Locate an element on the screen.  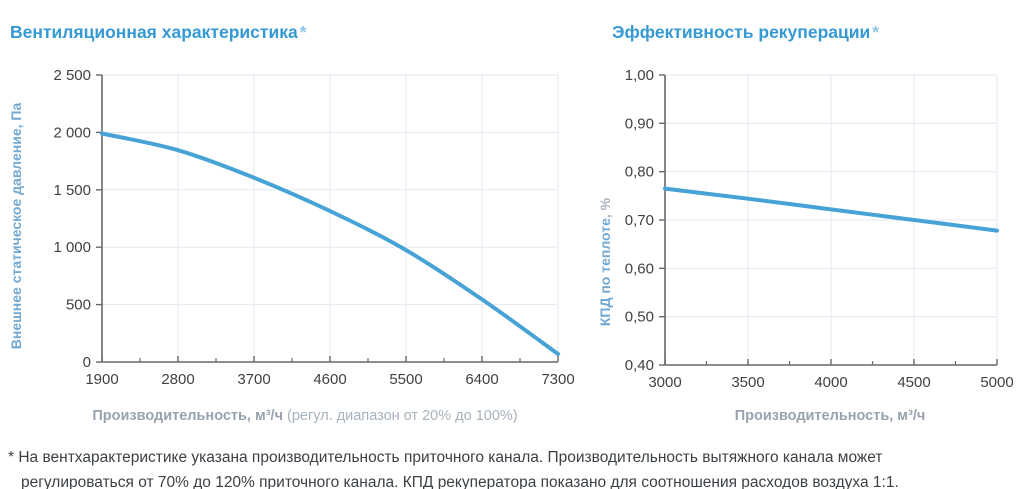
ventilation-title-asterisk: * is located at coordinates (303, 32).